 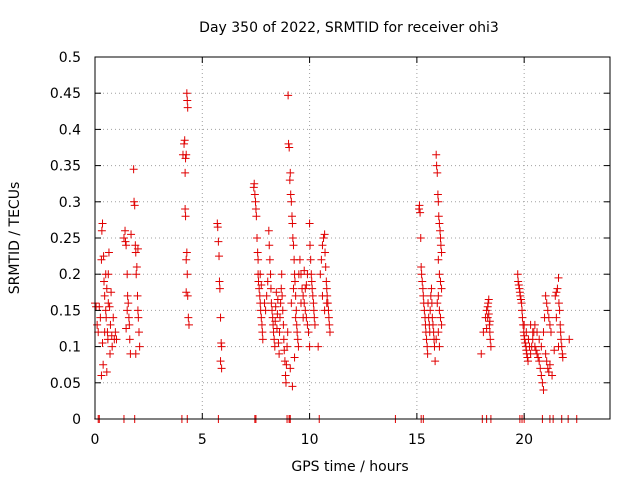 What do you see at coordinates (310, 440) in the screenshot?
I see `x-tick-label: 10` at bounding box center [310, 440].